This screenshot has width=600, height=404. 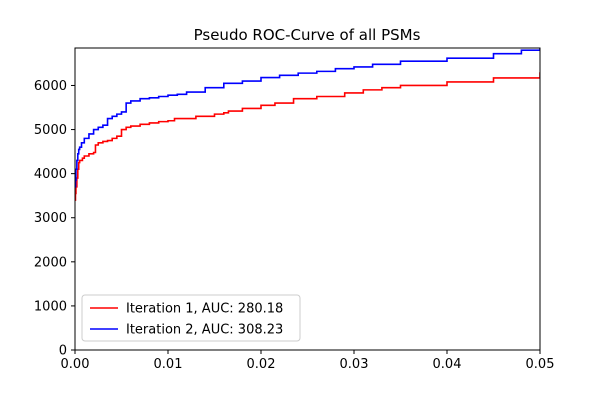 What do you see at coordinates (63, 351) in the screenshot?
I see `y-tick-label: 0` at bounding box center [63, 351].